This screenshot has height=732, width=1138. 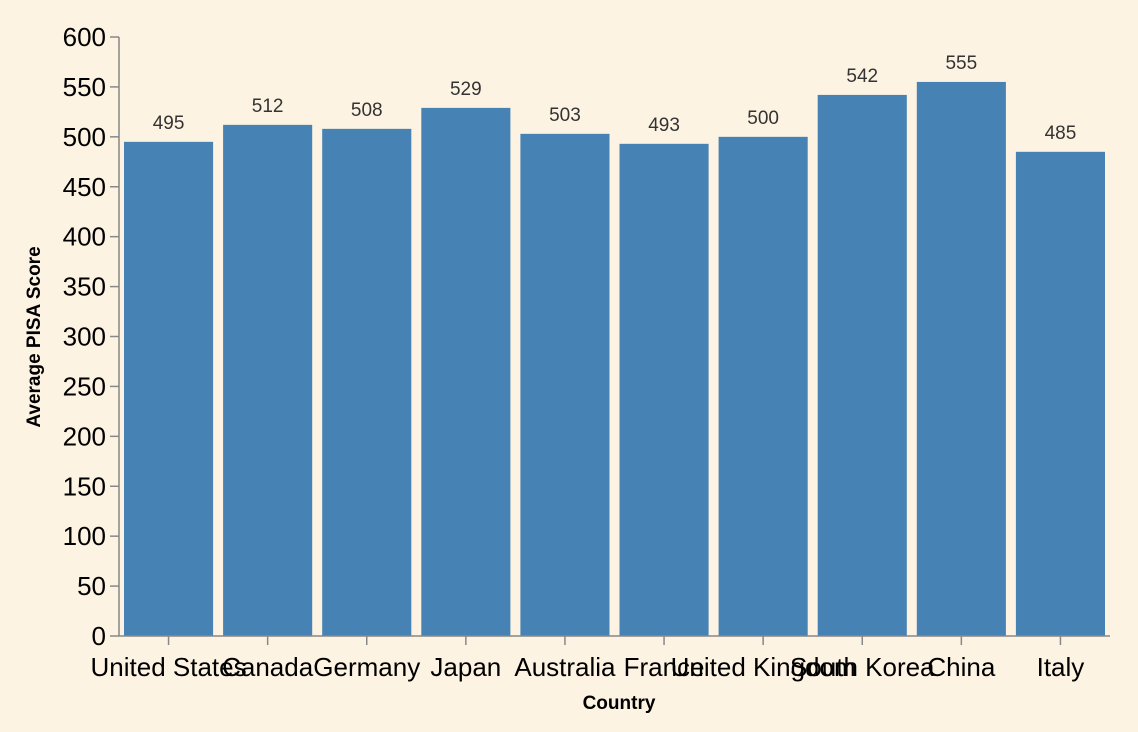 I want to click on data-label: 529, so click(x=466, y=89).